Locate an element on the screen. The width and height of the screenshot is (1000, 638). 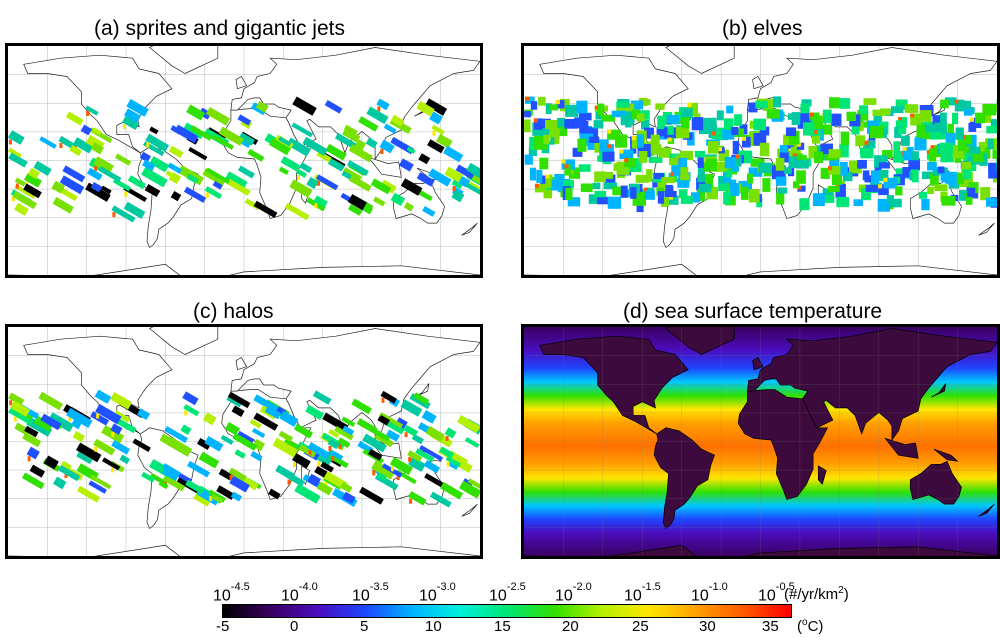
colorbar-bottom-label-4: 15 is located at coordinates (502, 626).